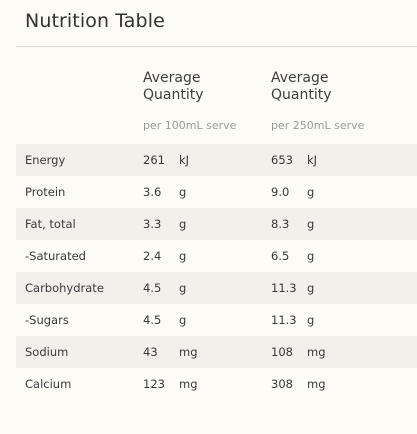 The height and width of the screenshot is (434, 417). I want to click on nutrient-name: -Sugars, so click(47, 320).